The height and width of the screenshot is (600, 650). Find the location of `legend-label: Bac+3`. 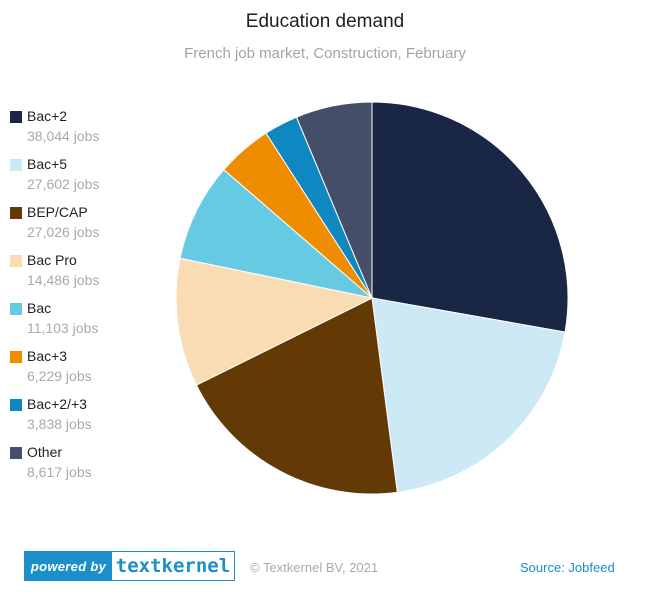

legend-label: Bac+3 is located at coordinates (47, 356).